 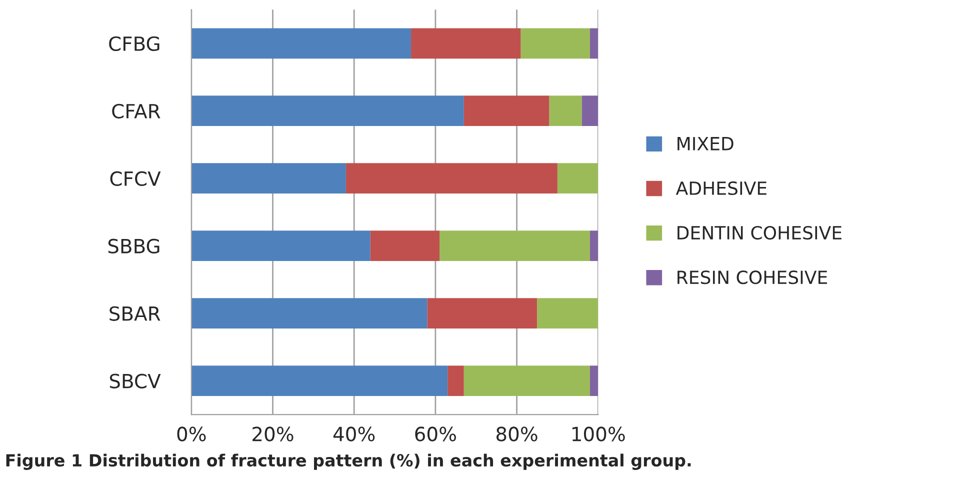 What do you see at coordinates (136, 111) in the screenshot?
I see `y-tick-label: CFAR` at bounding box center [136, 111].